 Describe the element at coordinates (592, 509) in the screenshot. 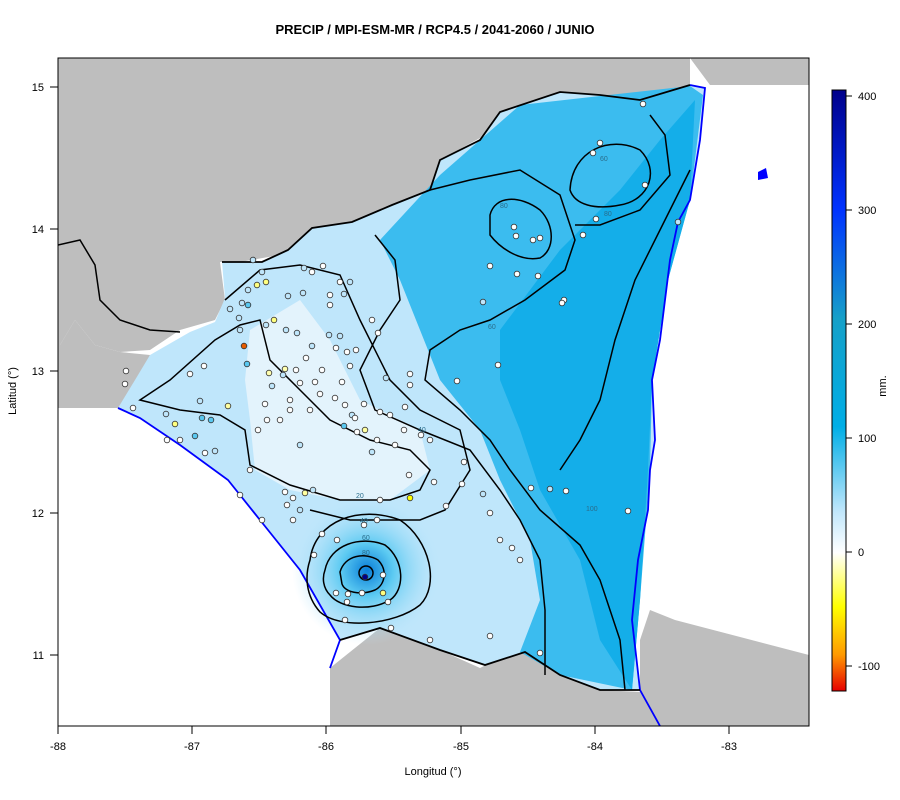

I see `contour-label-100: 100` at that location.